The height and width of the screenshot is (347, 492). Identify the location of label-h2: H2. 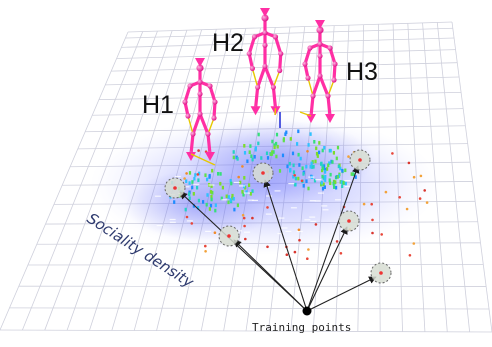
(228, 43).